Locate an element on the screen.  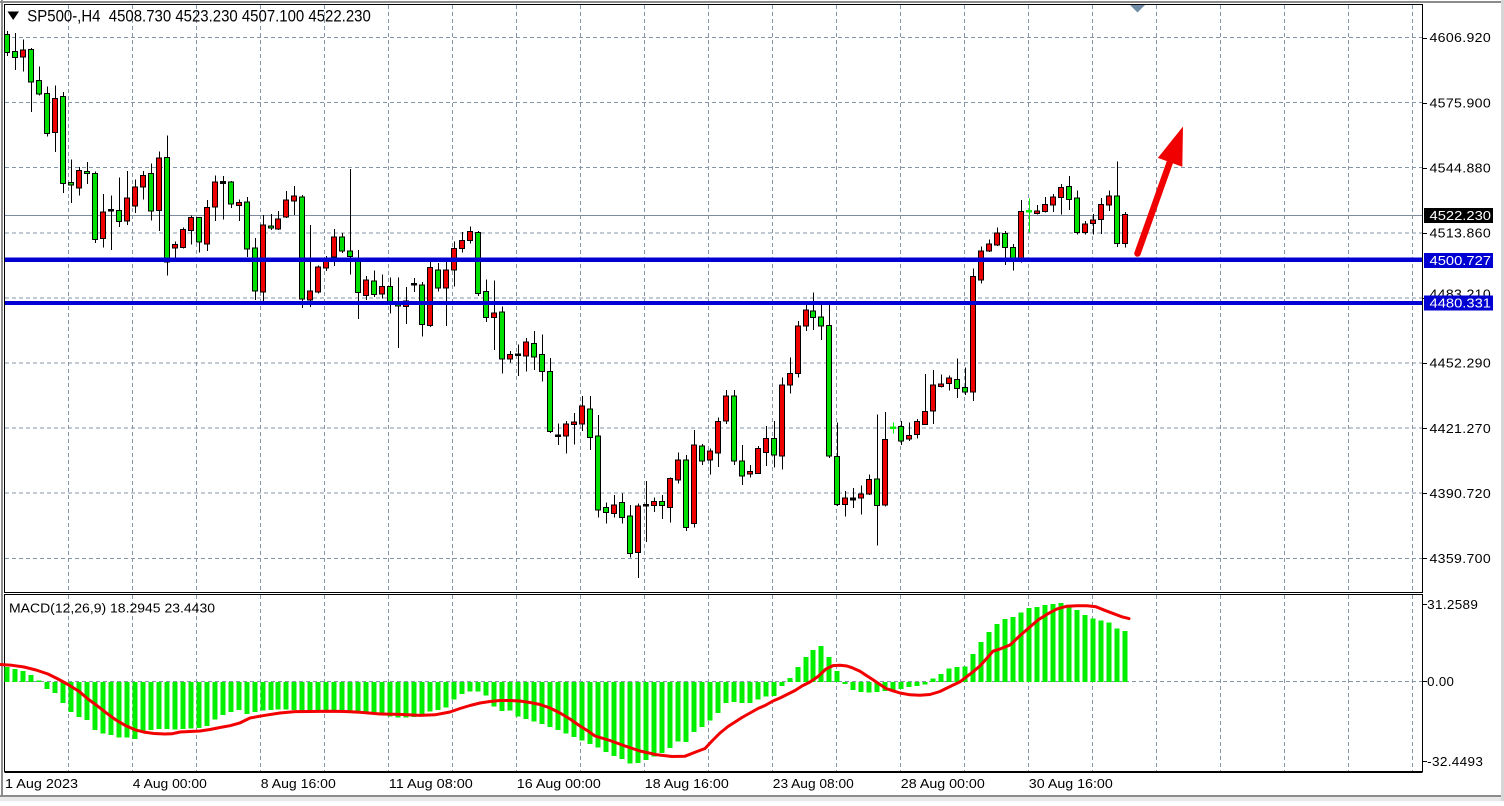
svg-text: 4390.720 is located at coordinates (1461, 493).